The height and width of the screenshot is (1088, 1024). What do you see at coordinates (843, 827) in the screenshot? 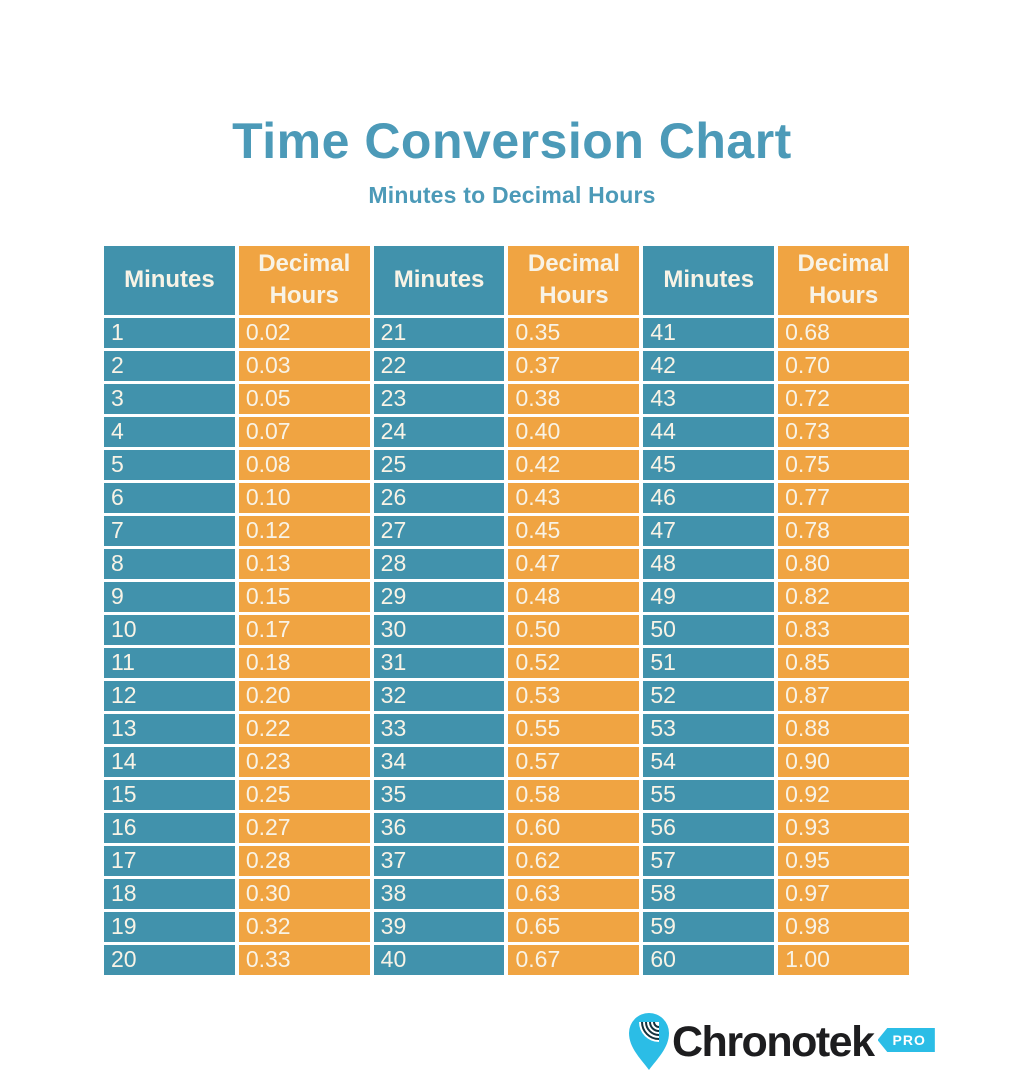
I see `decimal-hours-cell: 0.93` at bounding box center [843, 827].